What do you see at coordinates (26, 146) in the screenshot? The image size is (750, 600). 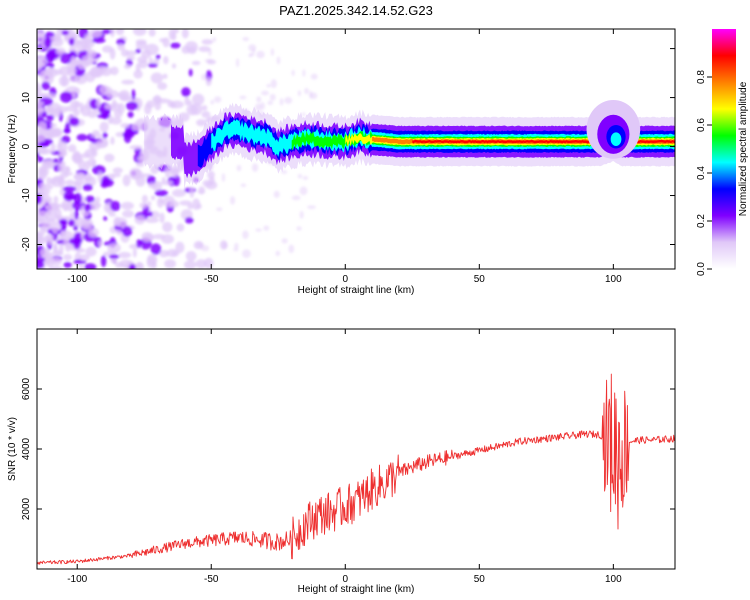 I see `spectrogram-ytick-label: 0` at bounding box center [26, 146].